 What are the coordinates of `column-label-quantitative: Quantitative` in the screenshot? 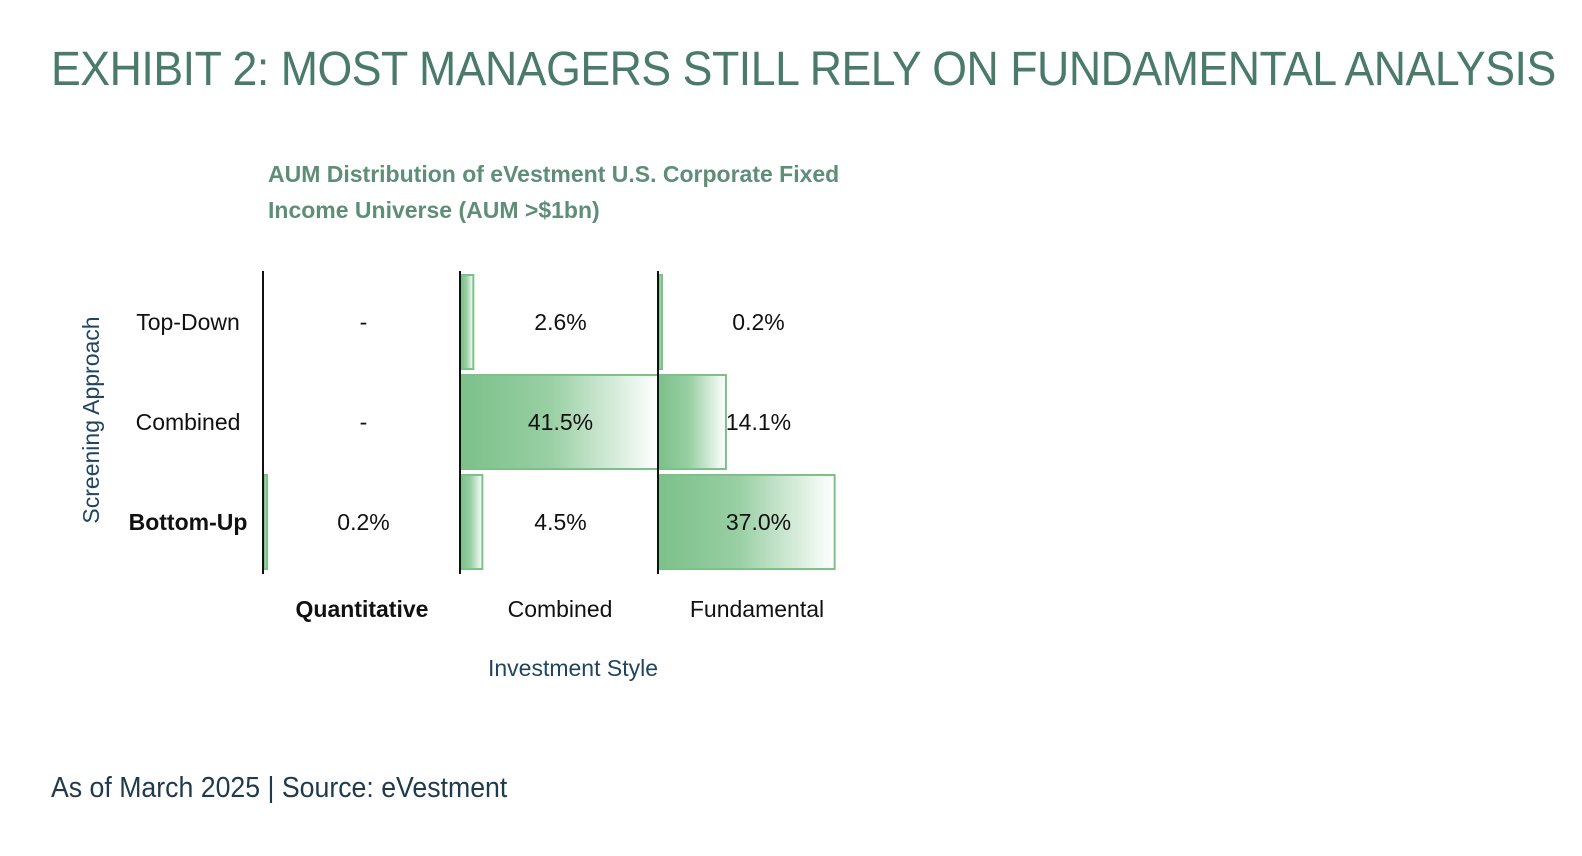 It's located at (362, 609).